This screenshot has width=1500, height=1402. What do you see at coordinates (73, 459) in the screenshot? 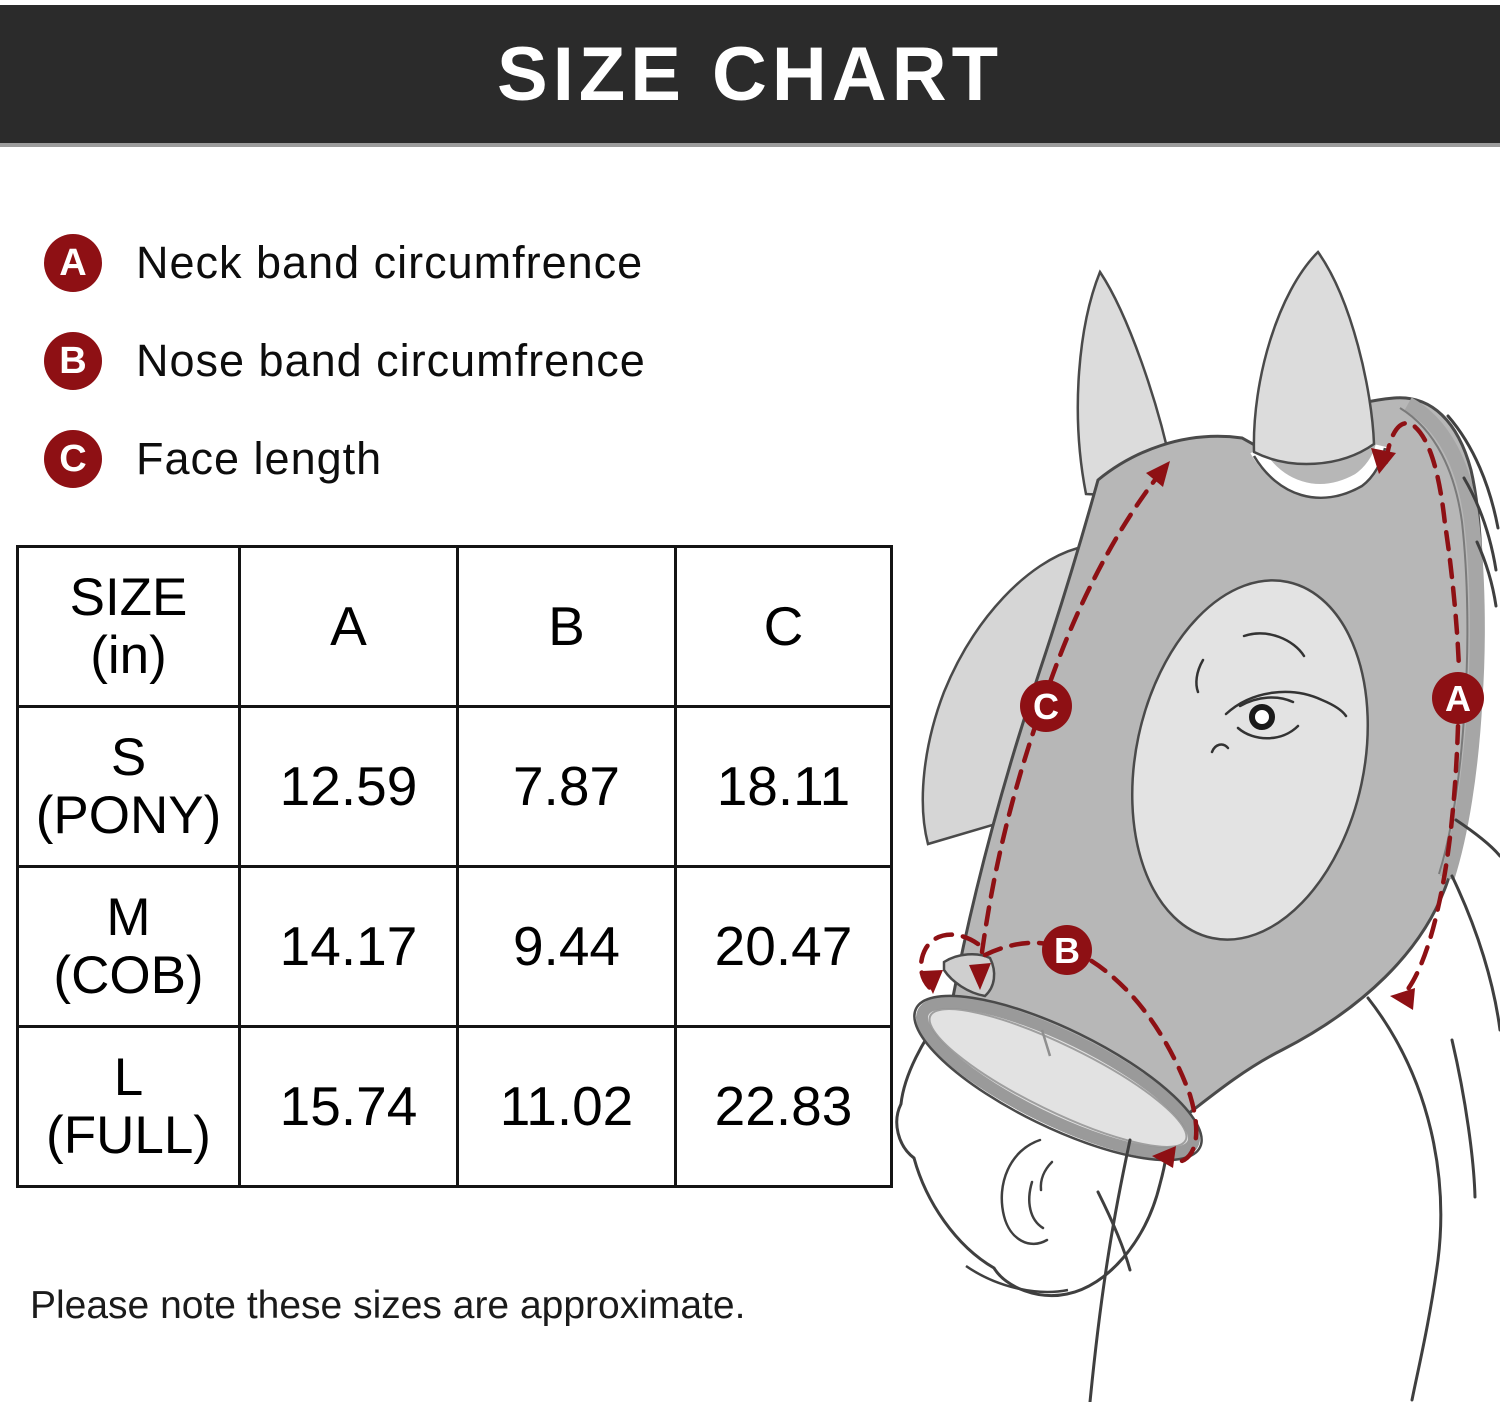
I see `letter-c-badge: C` at bounding box center [73, 459].